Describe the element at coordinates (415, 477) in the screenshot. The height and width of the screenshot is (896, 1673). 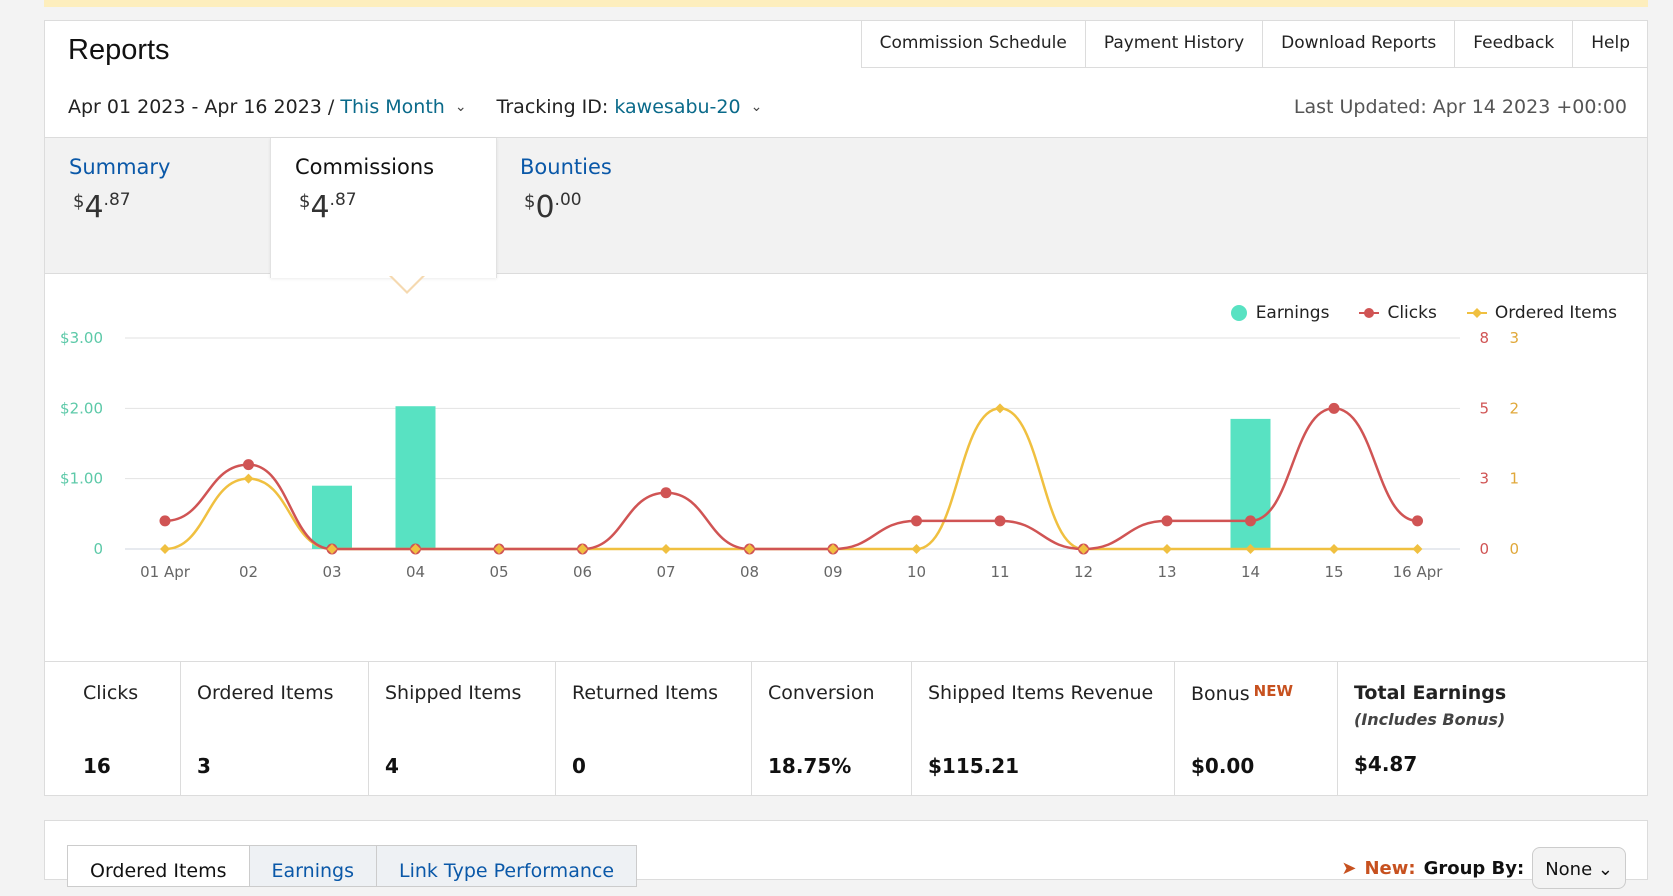
I see `earnings-bar` at that location.